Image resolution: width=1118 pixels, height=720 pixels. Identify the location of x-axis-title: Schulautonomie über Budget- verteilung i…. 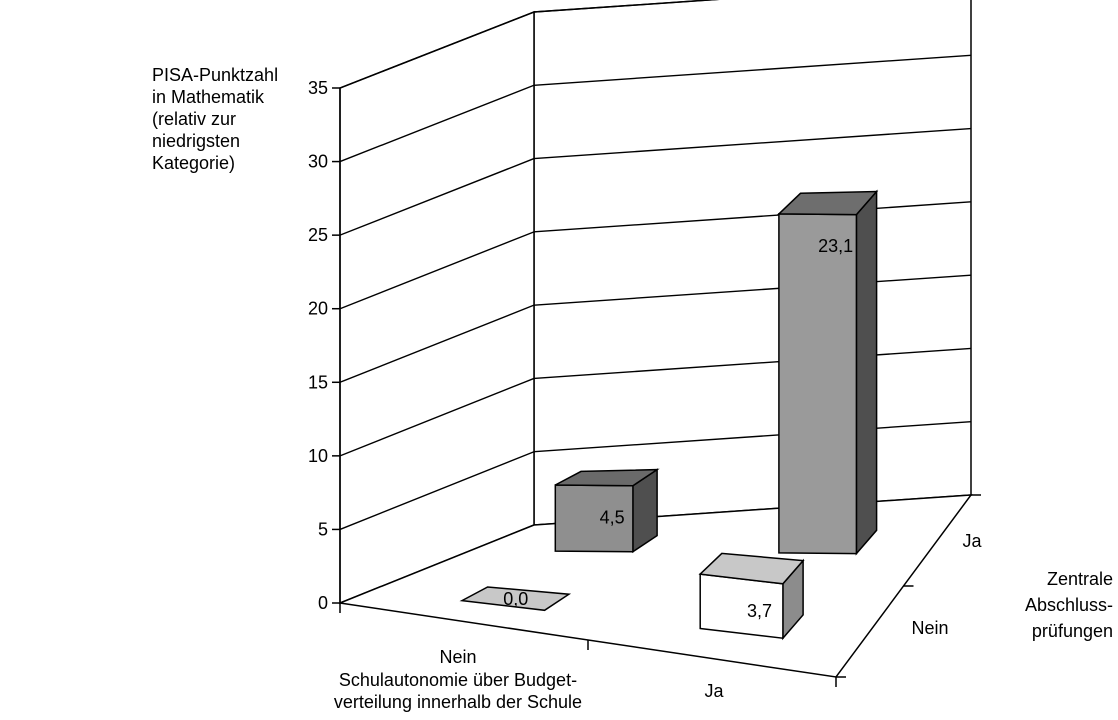
(458, 691).